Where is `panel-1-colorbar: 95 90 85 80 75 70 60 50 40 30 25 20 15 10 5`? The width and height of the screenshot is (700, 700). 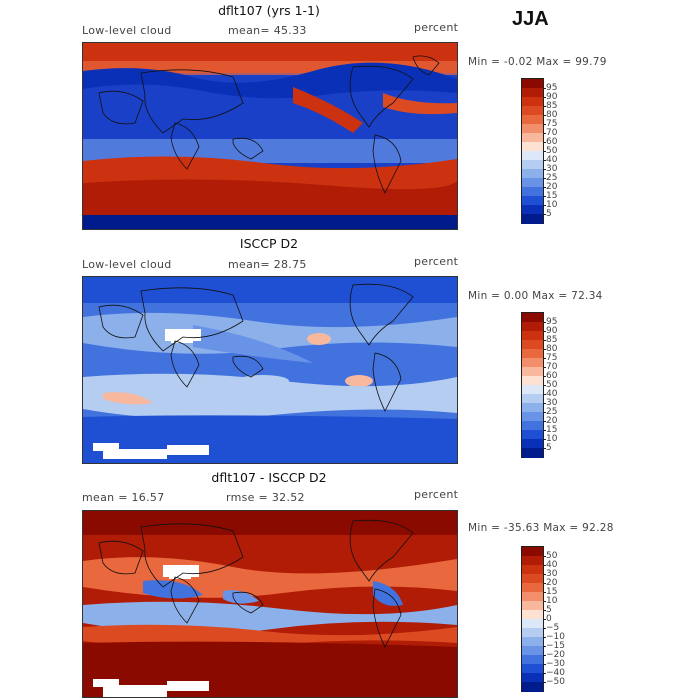 panel-1-colorbar: 95 90 85 80 75 70 60 50 40 30 25 20 15 10 5 is located at coordinates (539, 151).